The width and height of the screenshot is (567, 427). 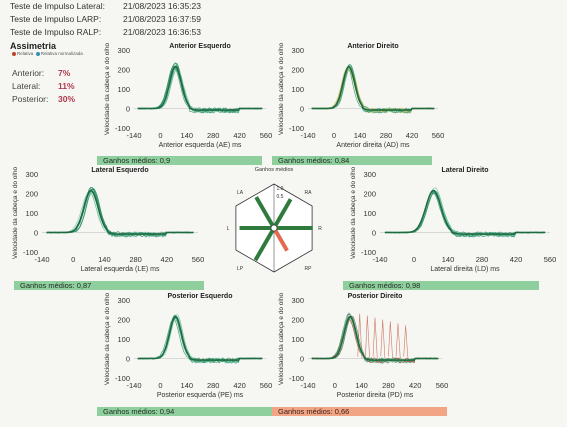 What do you see at coordinates (25, 53) in the screenshot?
I see `legend-relative: Relativa` at bounding box center [25, 53].